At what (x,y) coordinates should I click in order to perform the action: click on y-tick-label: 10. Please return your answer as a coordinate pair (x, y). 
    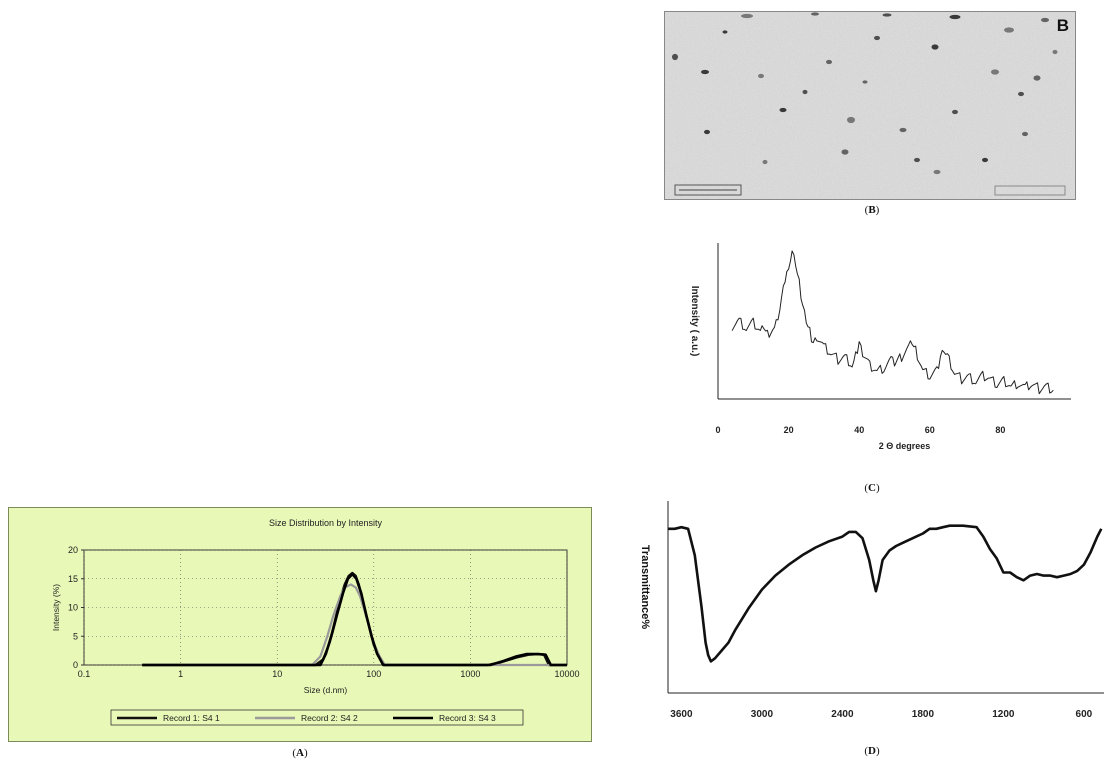
    Looking at the image, I should click on (73, 608).